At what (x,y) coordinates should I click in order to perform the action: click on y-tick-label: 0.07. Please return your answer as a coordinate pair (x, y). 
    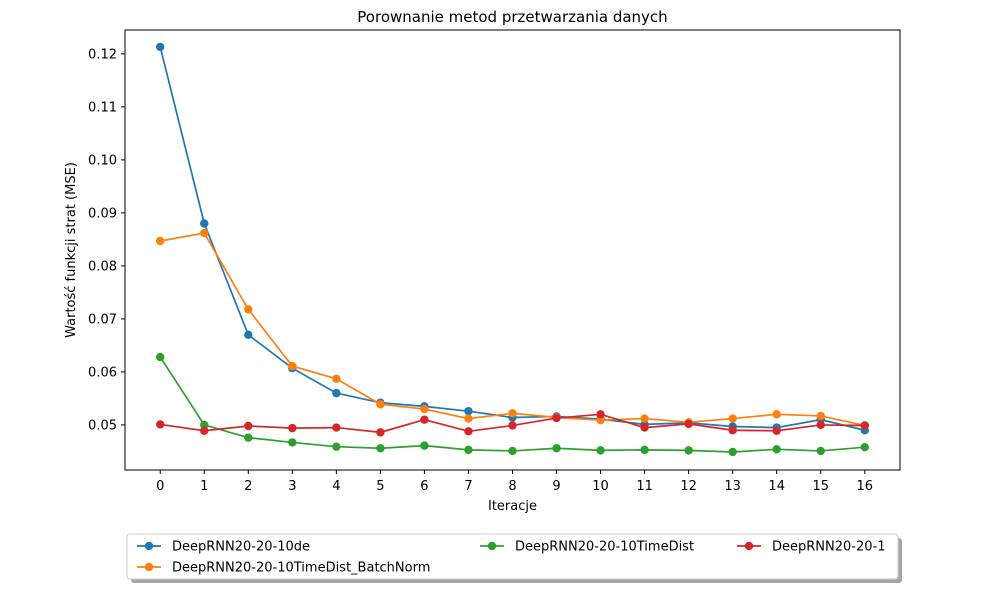
    Looking at the image, I should click on (102, 319).